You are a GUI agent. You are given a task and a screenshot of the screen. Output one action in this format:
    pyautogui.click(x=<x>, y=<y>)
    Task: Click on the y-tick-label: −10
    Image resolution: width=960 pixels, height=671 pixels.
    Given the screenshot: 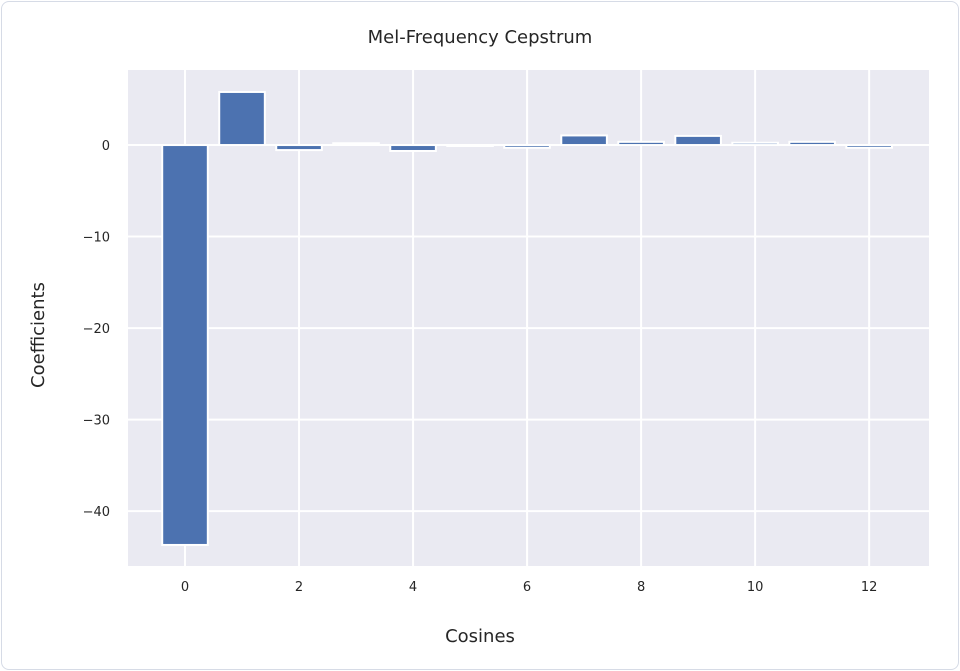 What is the action you would take?
    pyautogui.click(x=96, y=238)
    